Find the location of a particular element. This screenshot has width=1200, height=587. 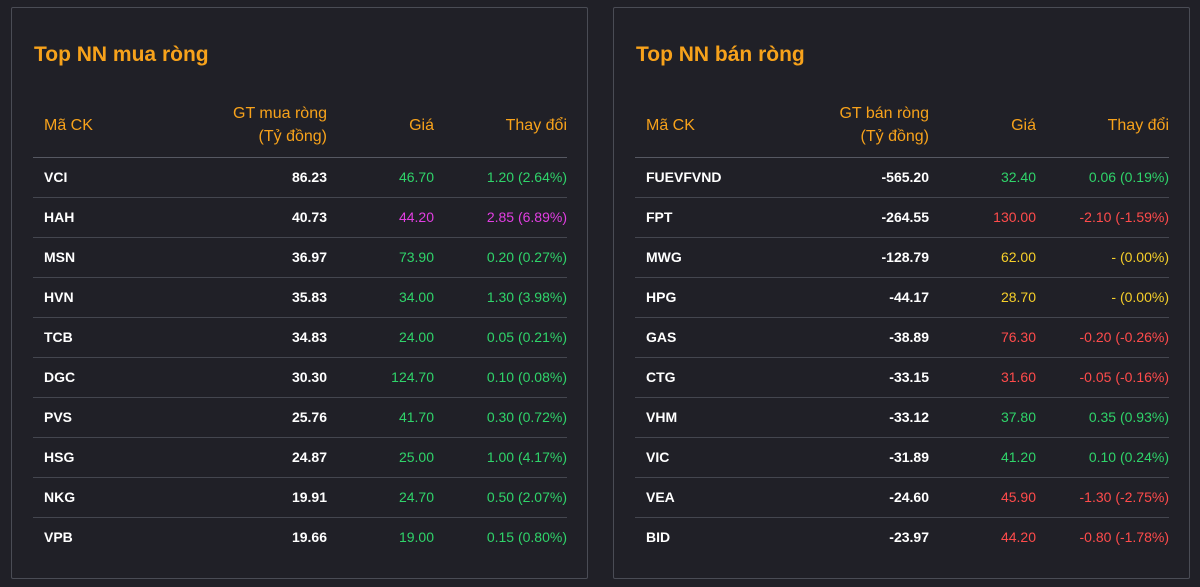

table-row: VIC -31.89 41.20 0.10 (0.24%) is located at coordinates (902, 458).